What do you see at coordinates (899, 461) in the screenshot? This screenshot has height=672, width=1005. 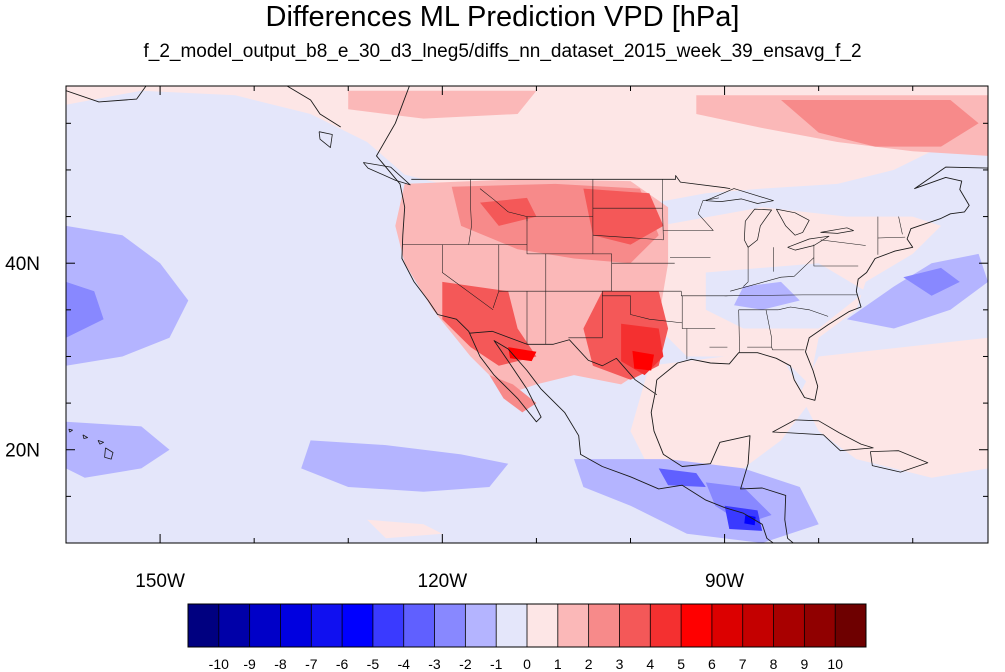 I see `hispaniola-coastline` at bounding box center [899, 461].